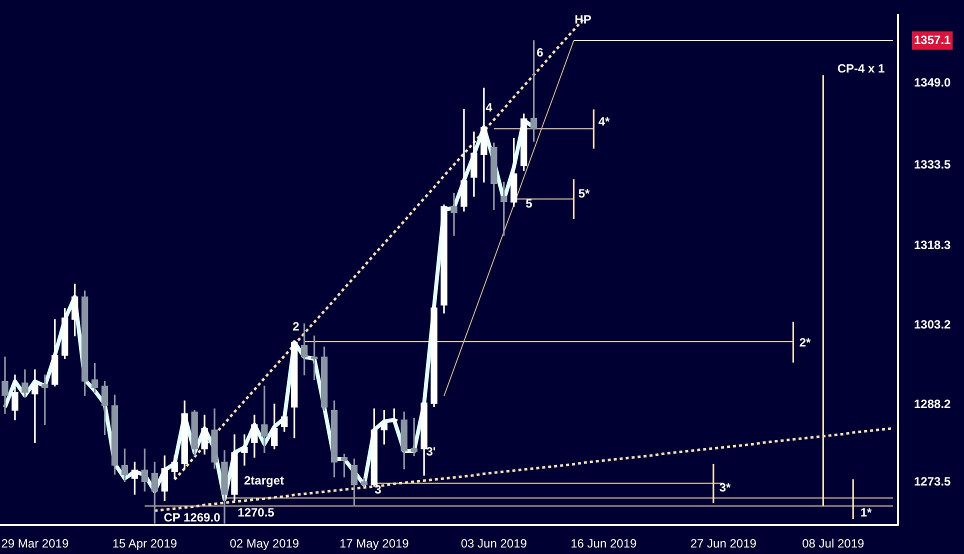 The image size is (964, 554). What do you see at coordinates (583, 19) in the screenshot?
I see `annotation: HP` at bounding box center [583, 19].